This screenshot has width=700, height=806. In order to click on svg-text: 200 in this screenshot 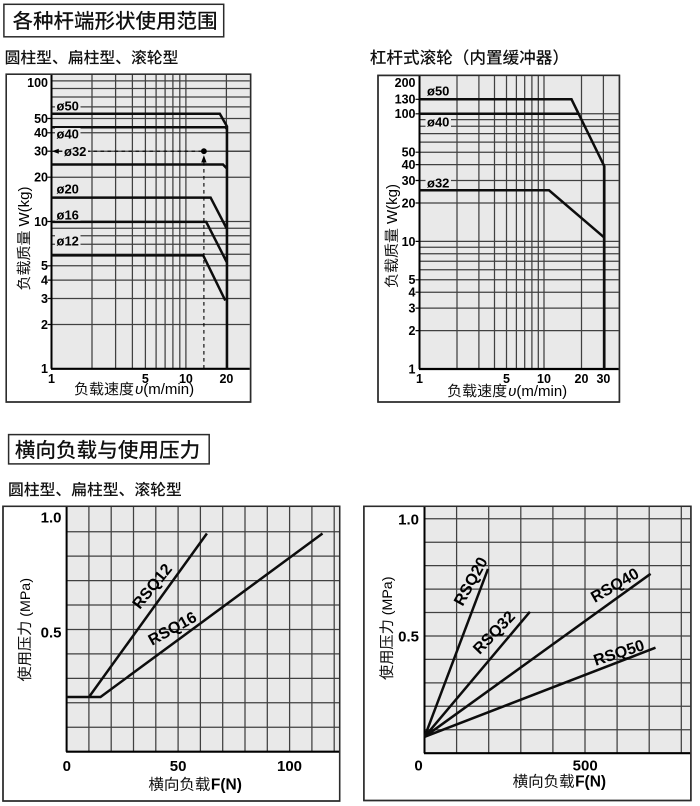, I will do `click(405, 83)`.